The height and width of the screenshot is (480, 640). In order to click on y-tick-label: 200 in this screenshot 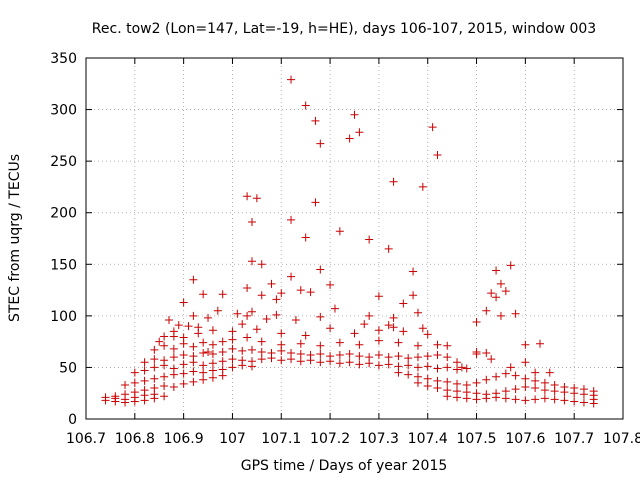, I will do `click(63, 214)`.